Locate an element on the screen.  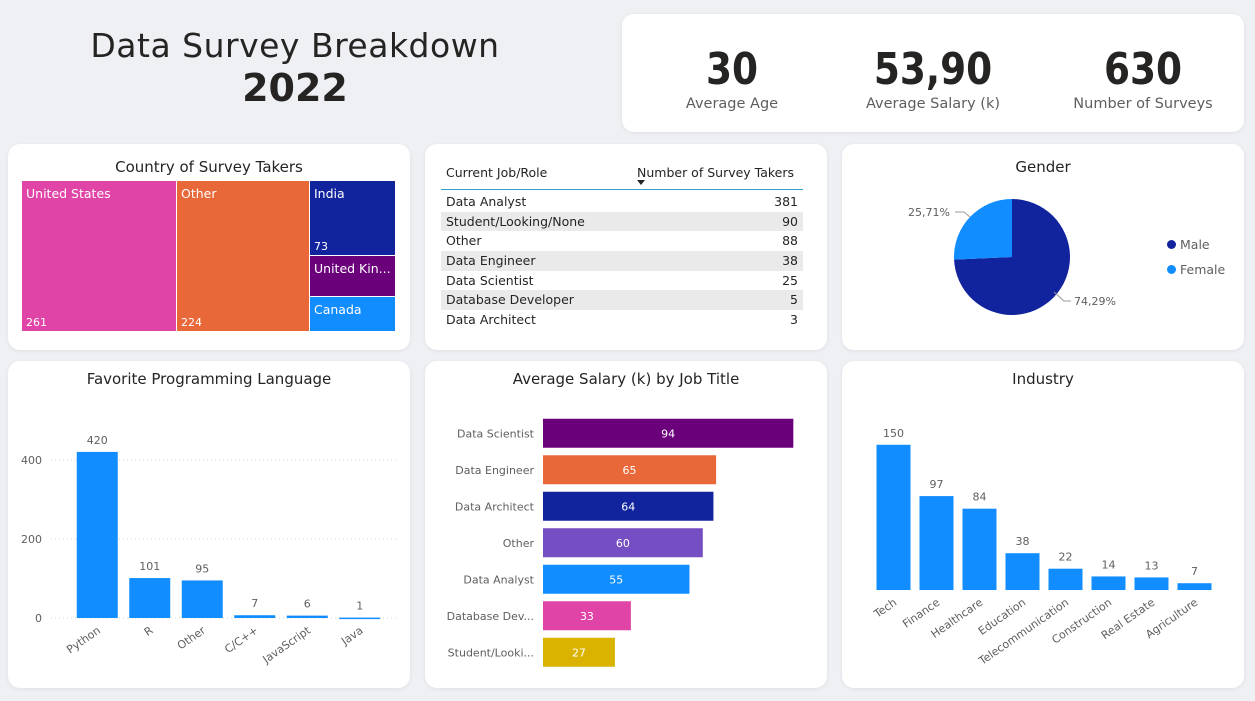
column-header-count: Number of Survey Takers is located at coordinates (716, 172).